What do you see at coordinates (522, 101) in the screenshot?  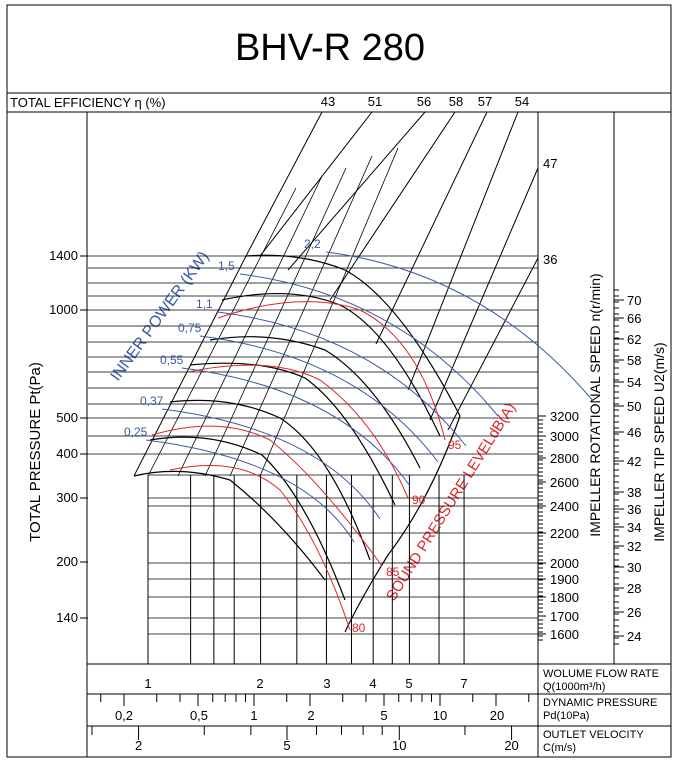 I see `efficiency-label: 54` at bounding box center [522, 101].